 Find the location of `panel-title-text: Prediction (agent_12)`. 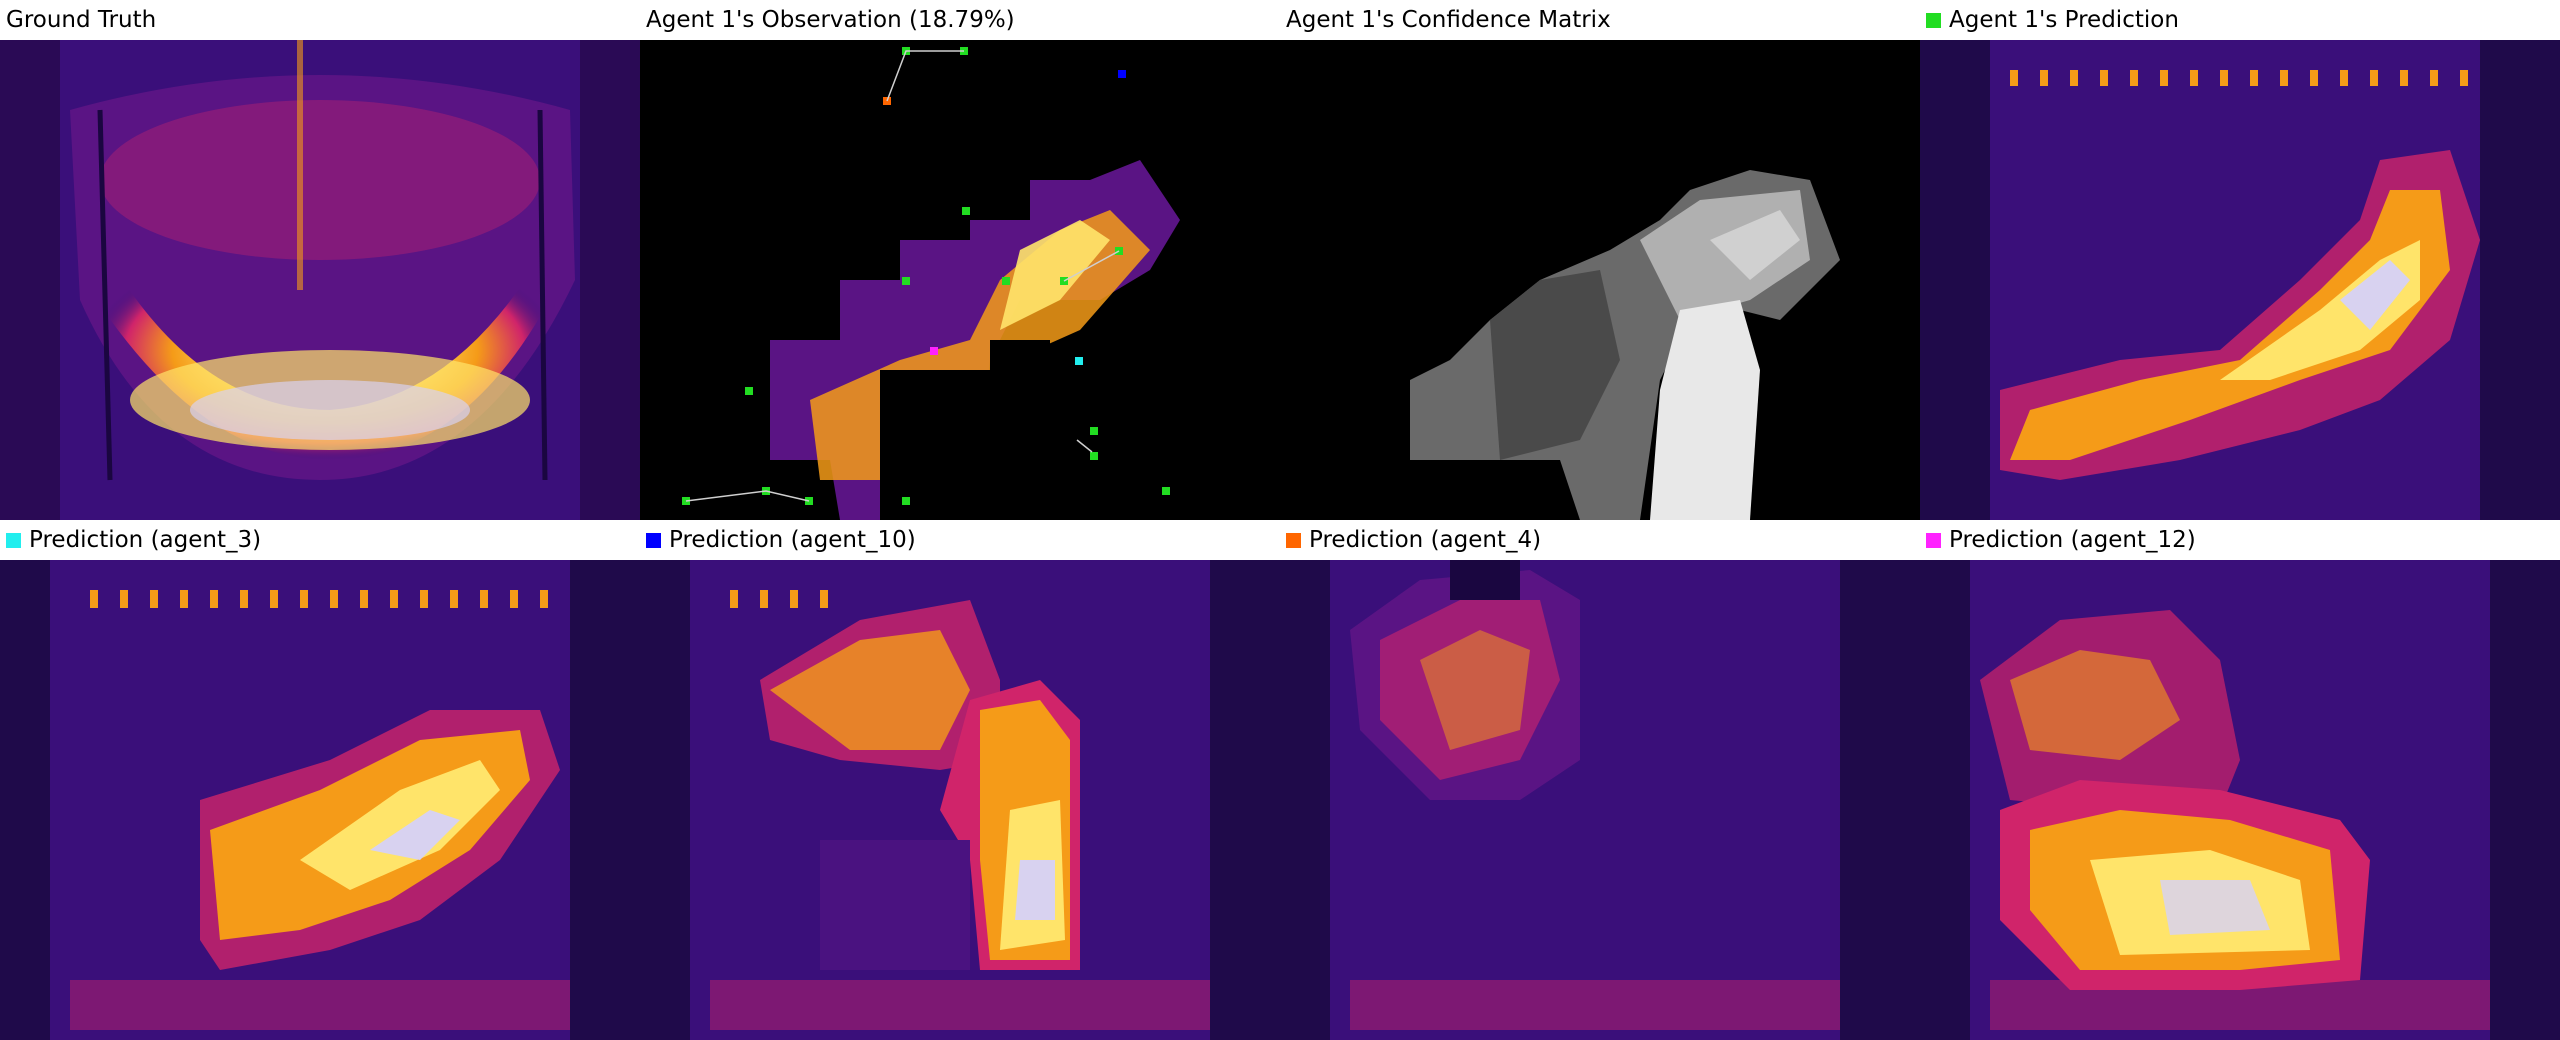

panel-title-text: Prediction (agent_12) is located at coordinates (2072, 540).